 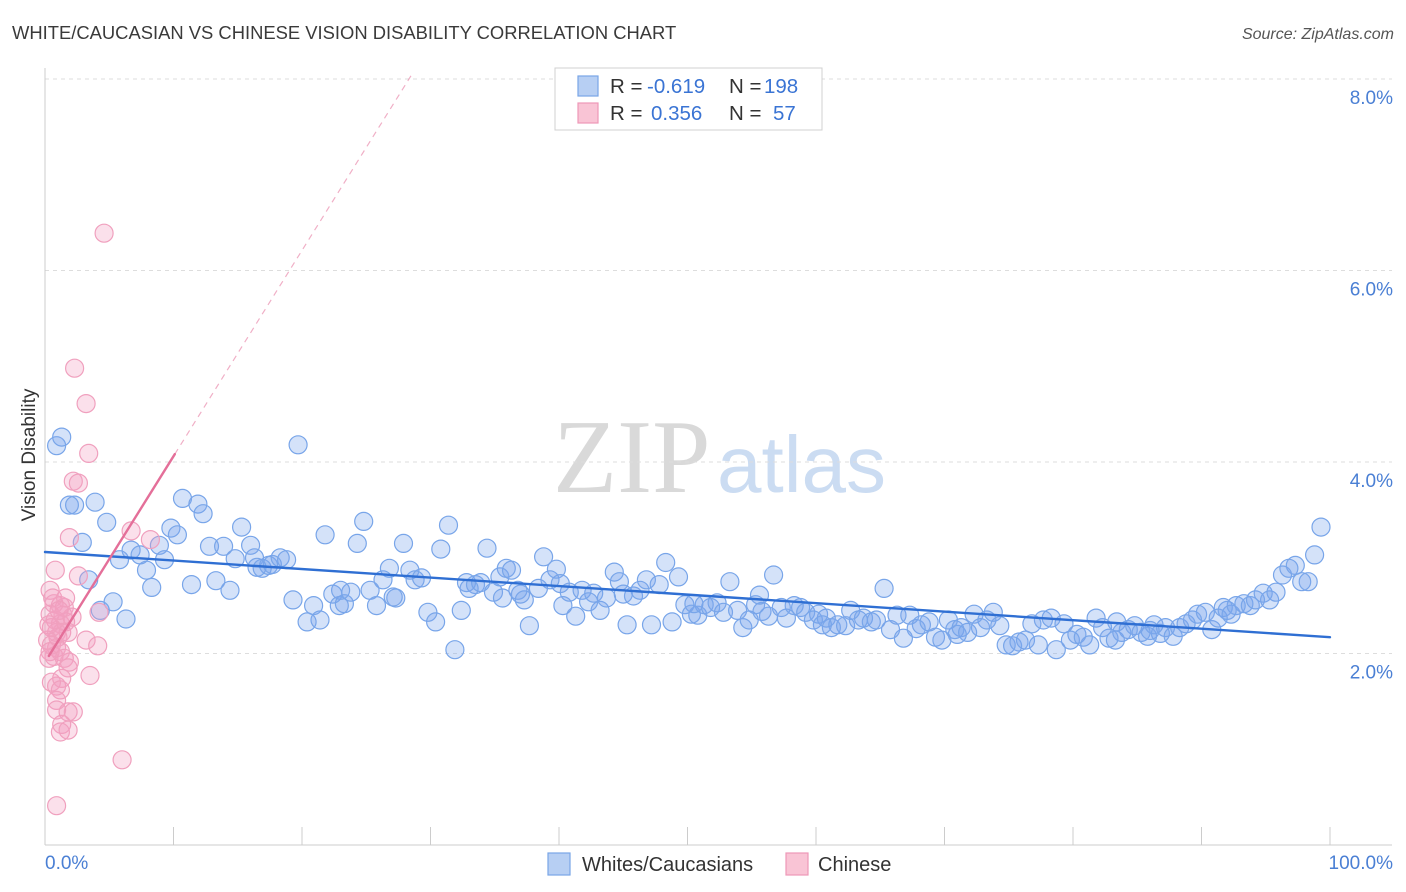 I want to click on legend-swatch-whites, so click(x=588, y=86).